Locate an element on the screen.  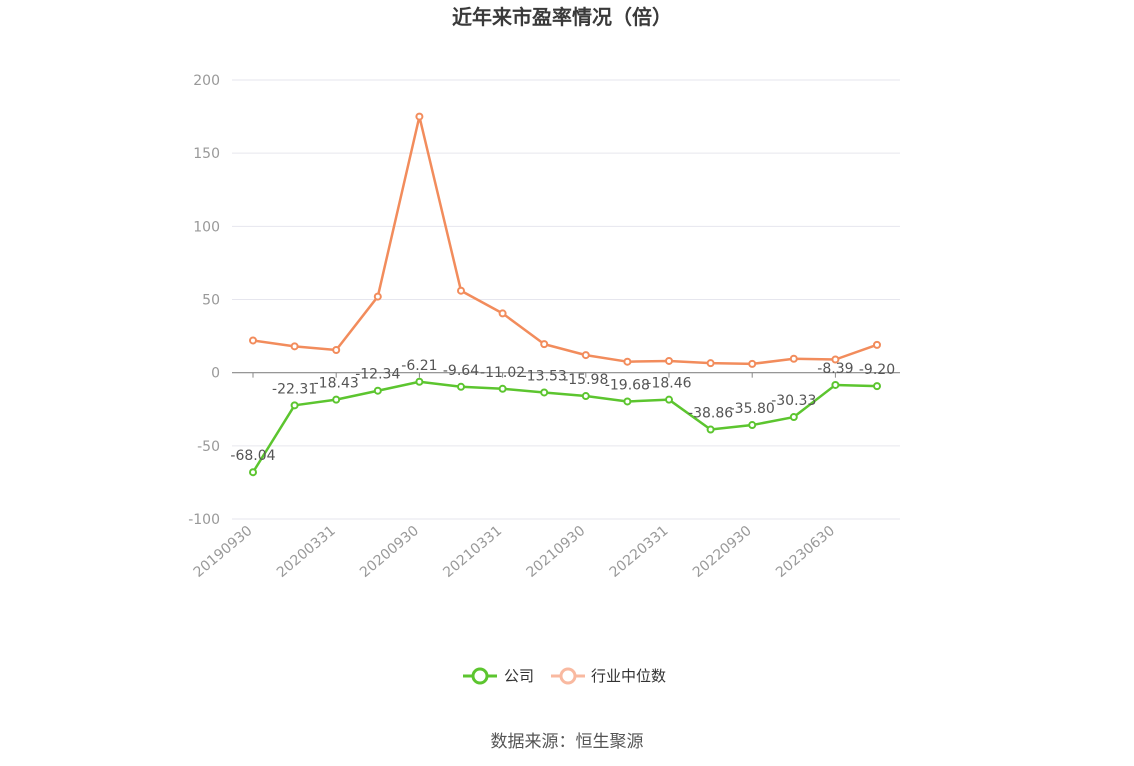
y-tick-label: 200 is located at coordinates (206, 81).